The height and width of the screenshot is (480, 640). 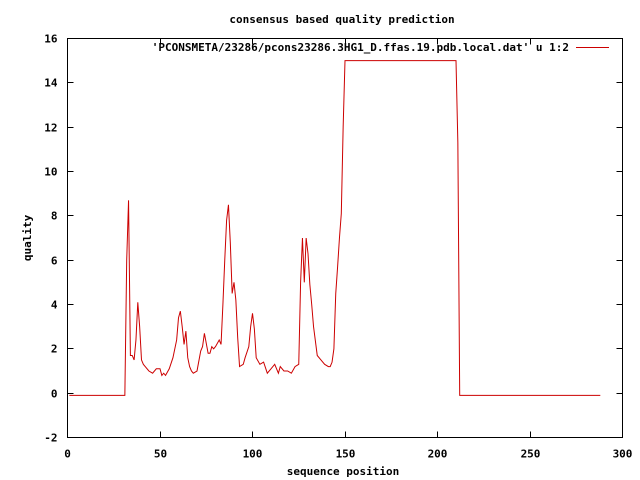 I want to click on y-tick-label: 14, so click(x=51, y=83).